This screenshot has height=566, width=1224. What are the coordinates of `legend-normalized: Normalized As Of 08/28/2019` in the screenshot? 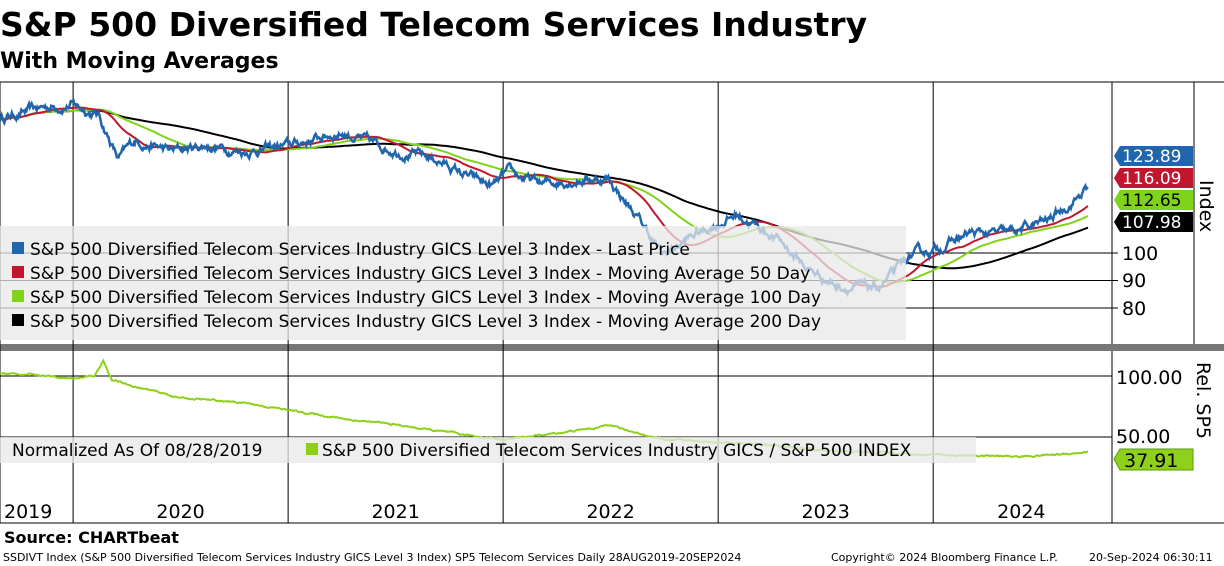 It's located at (137, 451).